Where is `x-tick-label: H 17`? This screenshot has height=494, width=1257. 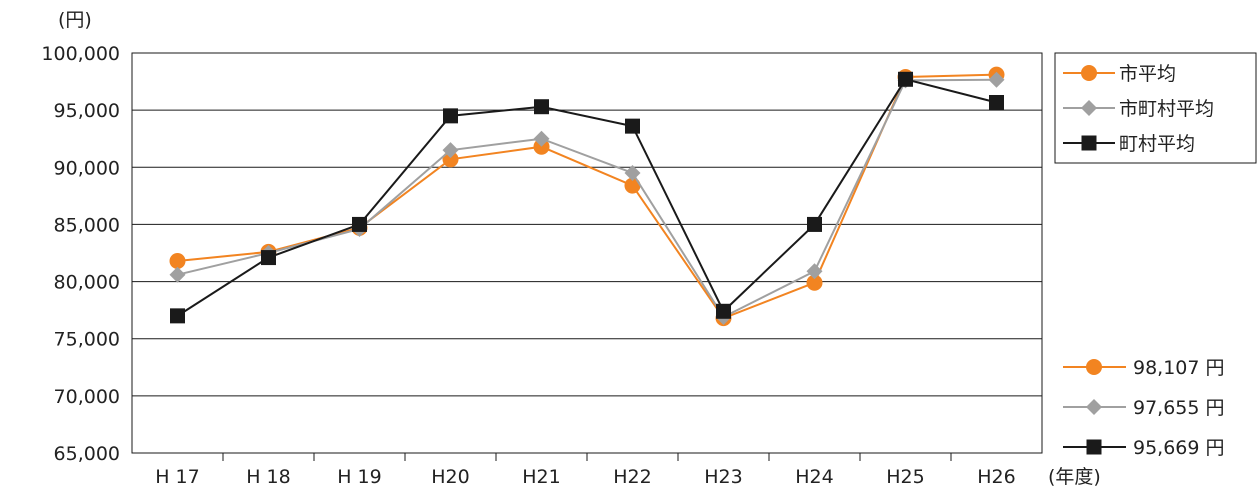
x-tick-label: H 17 is located at coordinates (177, 477).